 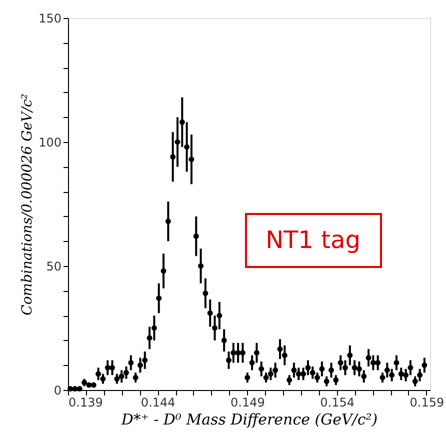 What do you see at coordinates (247, 403) in the screenshot?
I see `x-tick-label: 0.149` at bounding box center [247, 403].